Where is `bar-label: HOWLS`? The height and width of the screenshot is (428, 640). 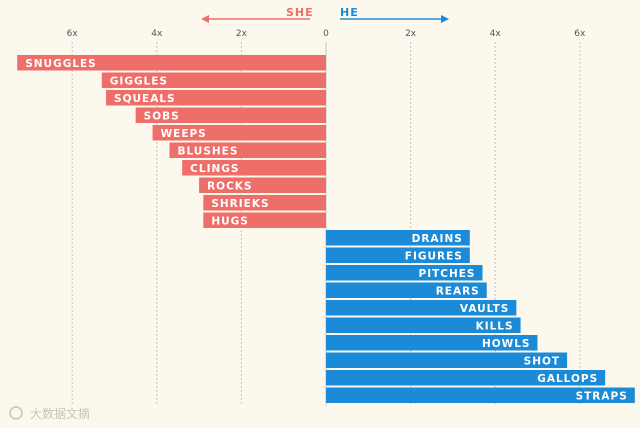
bar-label: HOWLS is located at coordinates (506, 344).